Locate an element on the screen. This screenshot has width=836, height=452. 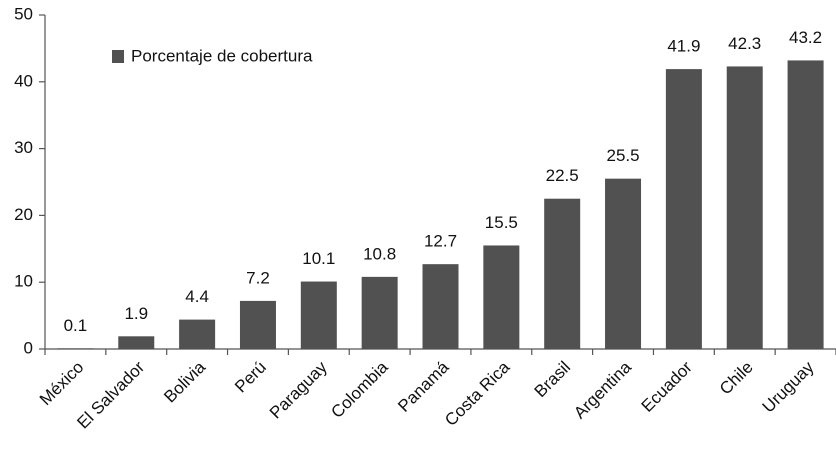
y-tick-label: 40 is located at coordinates (23, 80).